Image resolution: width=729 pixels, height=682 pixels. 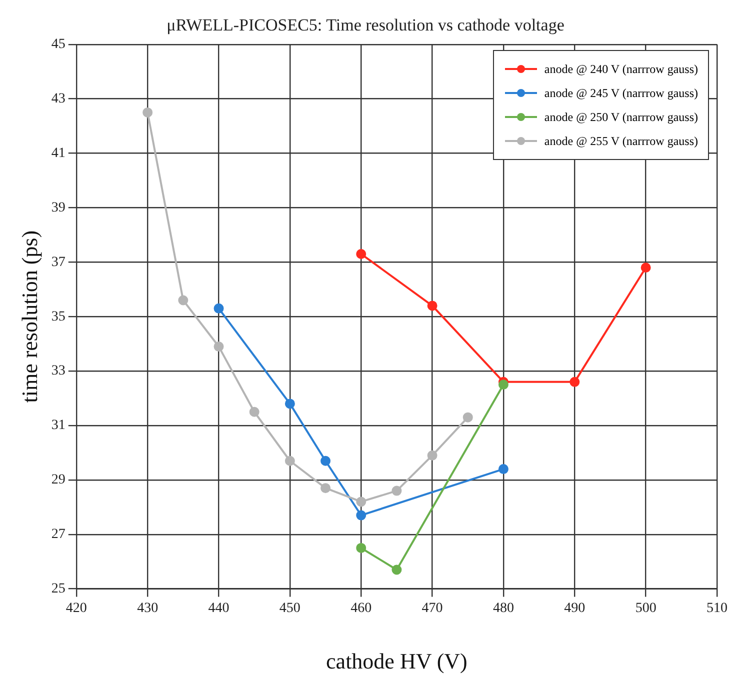 What do you see at coordinates (58, 153) in the screenshot?
I see `y-tick-label: 41` at bounding box center [58, 153].